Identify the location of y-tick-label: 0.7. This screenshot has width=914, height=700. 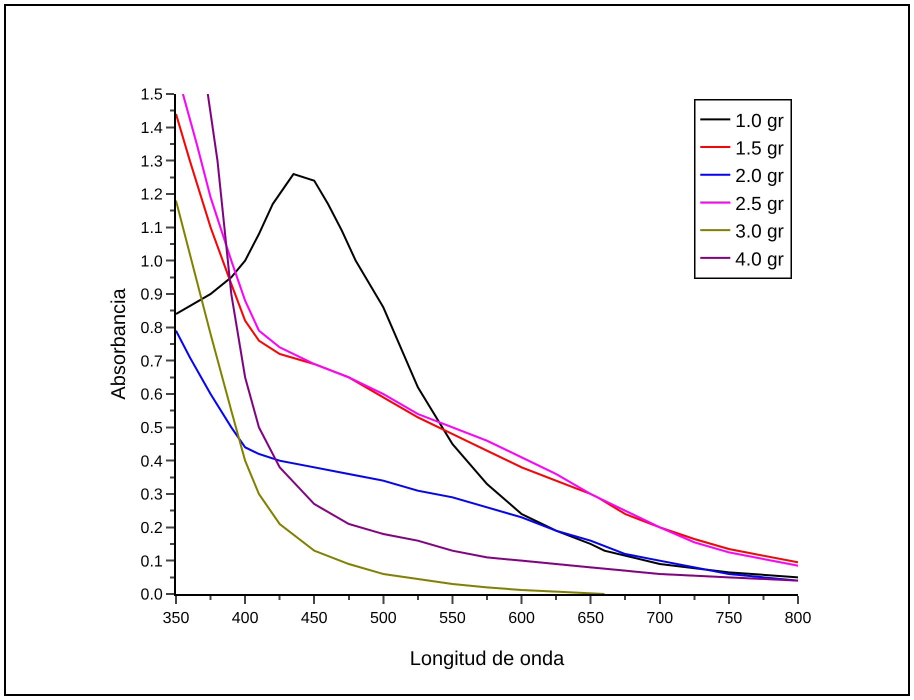
(151, 361).